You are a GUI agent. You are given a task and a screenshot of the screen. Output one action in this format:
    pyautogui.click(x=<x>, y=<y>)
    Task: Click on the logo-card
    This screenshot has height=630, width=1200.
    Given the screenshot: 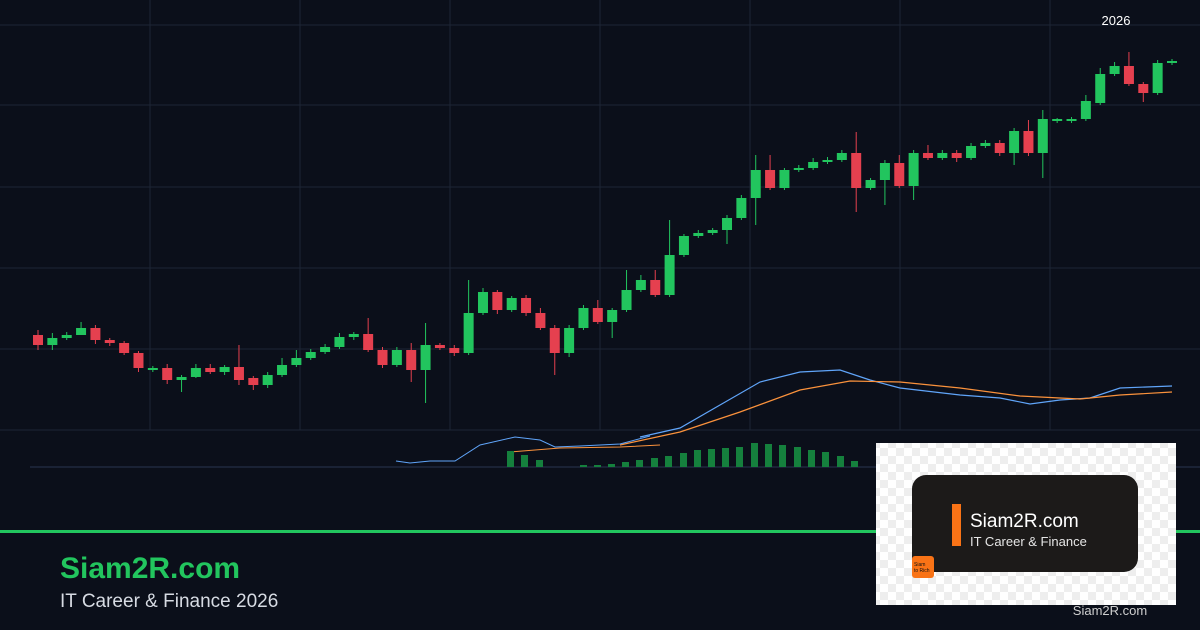 What is the action you would take?
    pyautogui.click(x=1025, y=523)
    